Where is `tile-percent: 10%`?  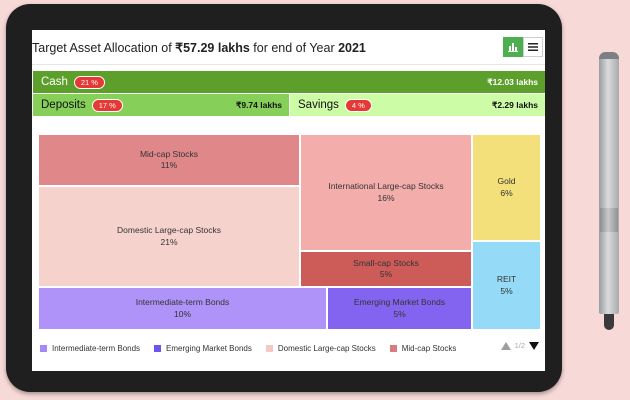
tile-percent: 10% is located at coordinates (182, 313).